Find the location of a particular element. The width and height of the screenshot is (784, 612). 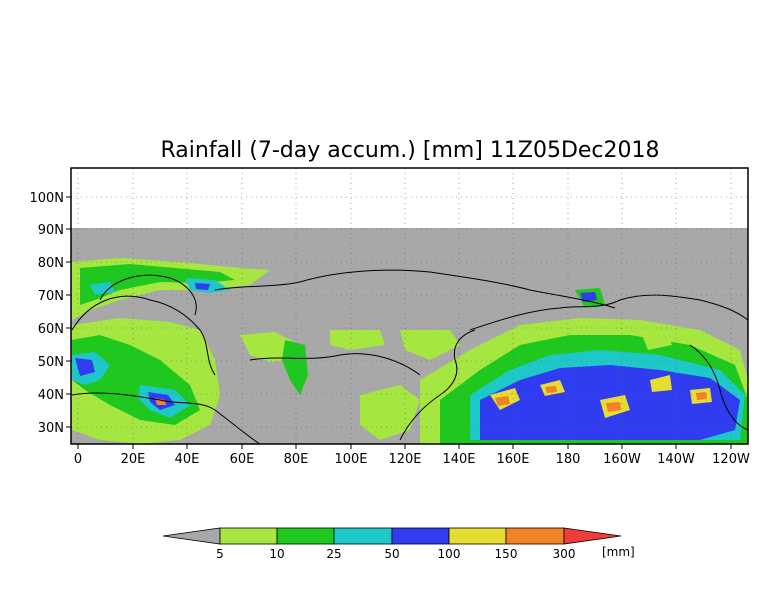

colorbar-label: 100 is located at coordinates (449, 554).